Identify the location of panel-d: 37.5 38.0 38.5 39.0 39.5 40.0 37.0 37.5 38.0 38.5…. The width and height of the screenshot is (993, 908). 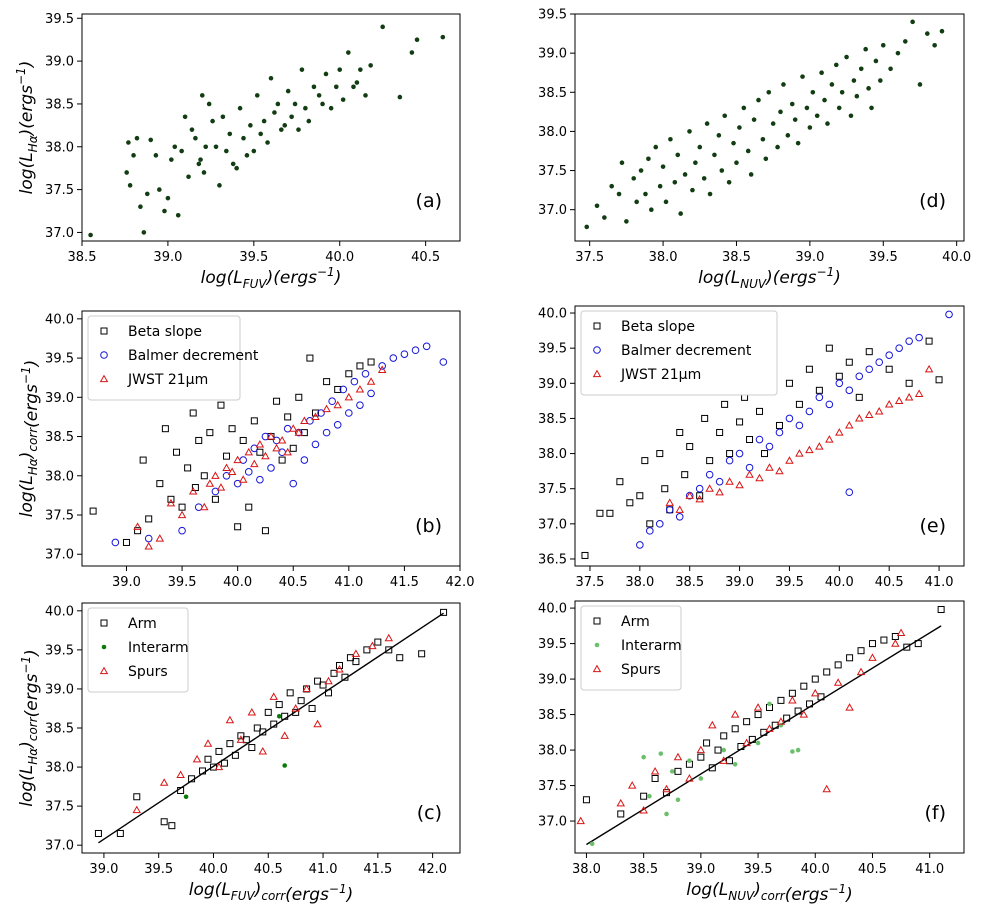
(754, 150).